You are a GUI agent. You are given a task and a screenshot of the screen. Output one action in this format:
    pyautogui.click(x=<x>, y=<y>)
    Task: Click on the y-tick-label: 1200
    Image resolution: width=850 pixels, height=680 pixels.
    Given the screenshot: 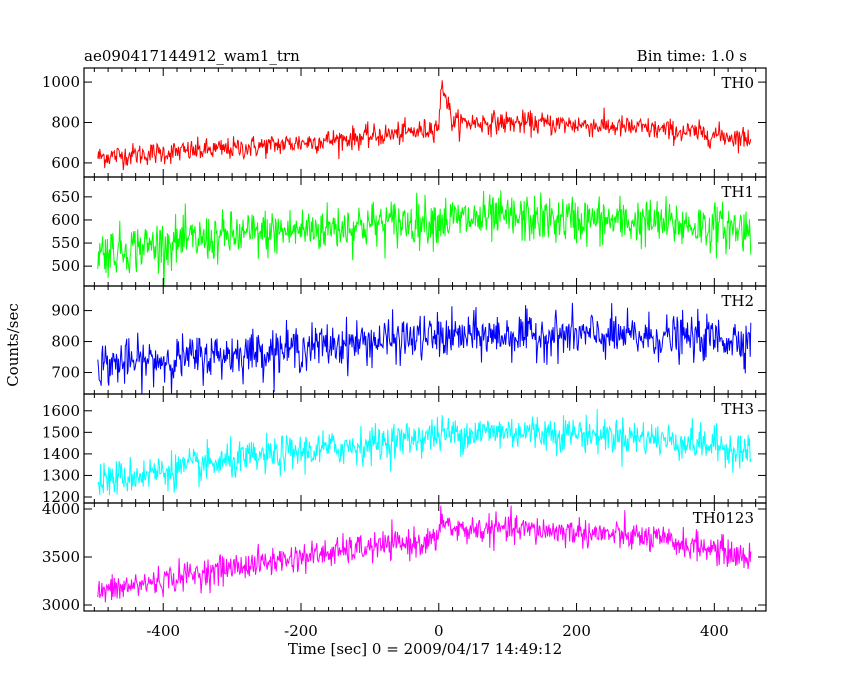 What is the action you would take?
    pyautogui.click(x=61, y=497)
    